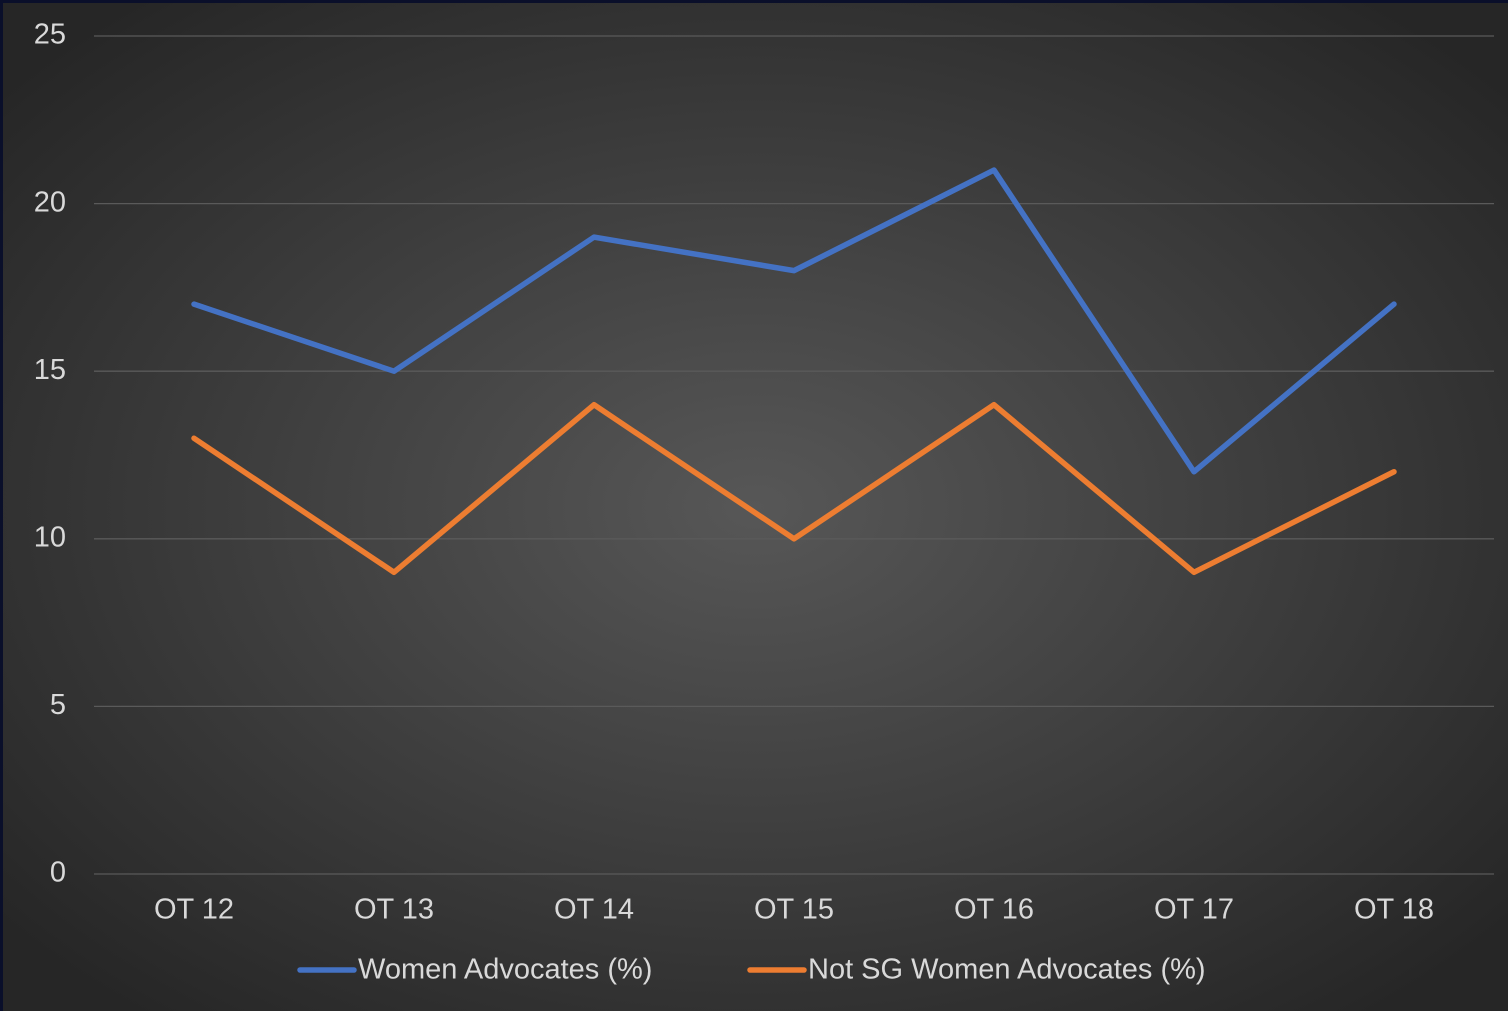  What do you see at coordinates (194, 910) in the screenshot?
I see `x-tick-label: OT 12` at bounding box center [194, 910].